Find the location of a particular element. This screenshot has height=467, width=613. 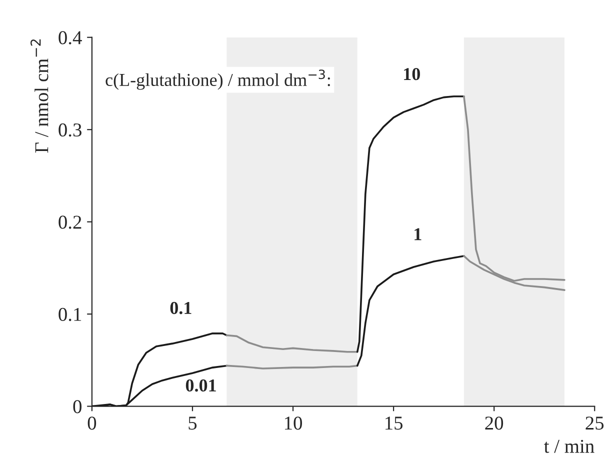

annotation: 1 is located at coordinates (418, 234).